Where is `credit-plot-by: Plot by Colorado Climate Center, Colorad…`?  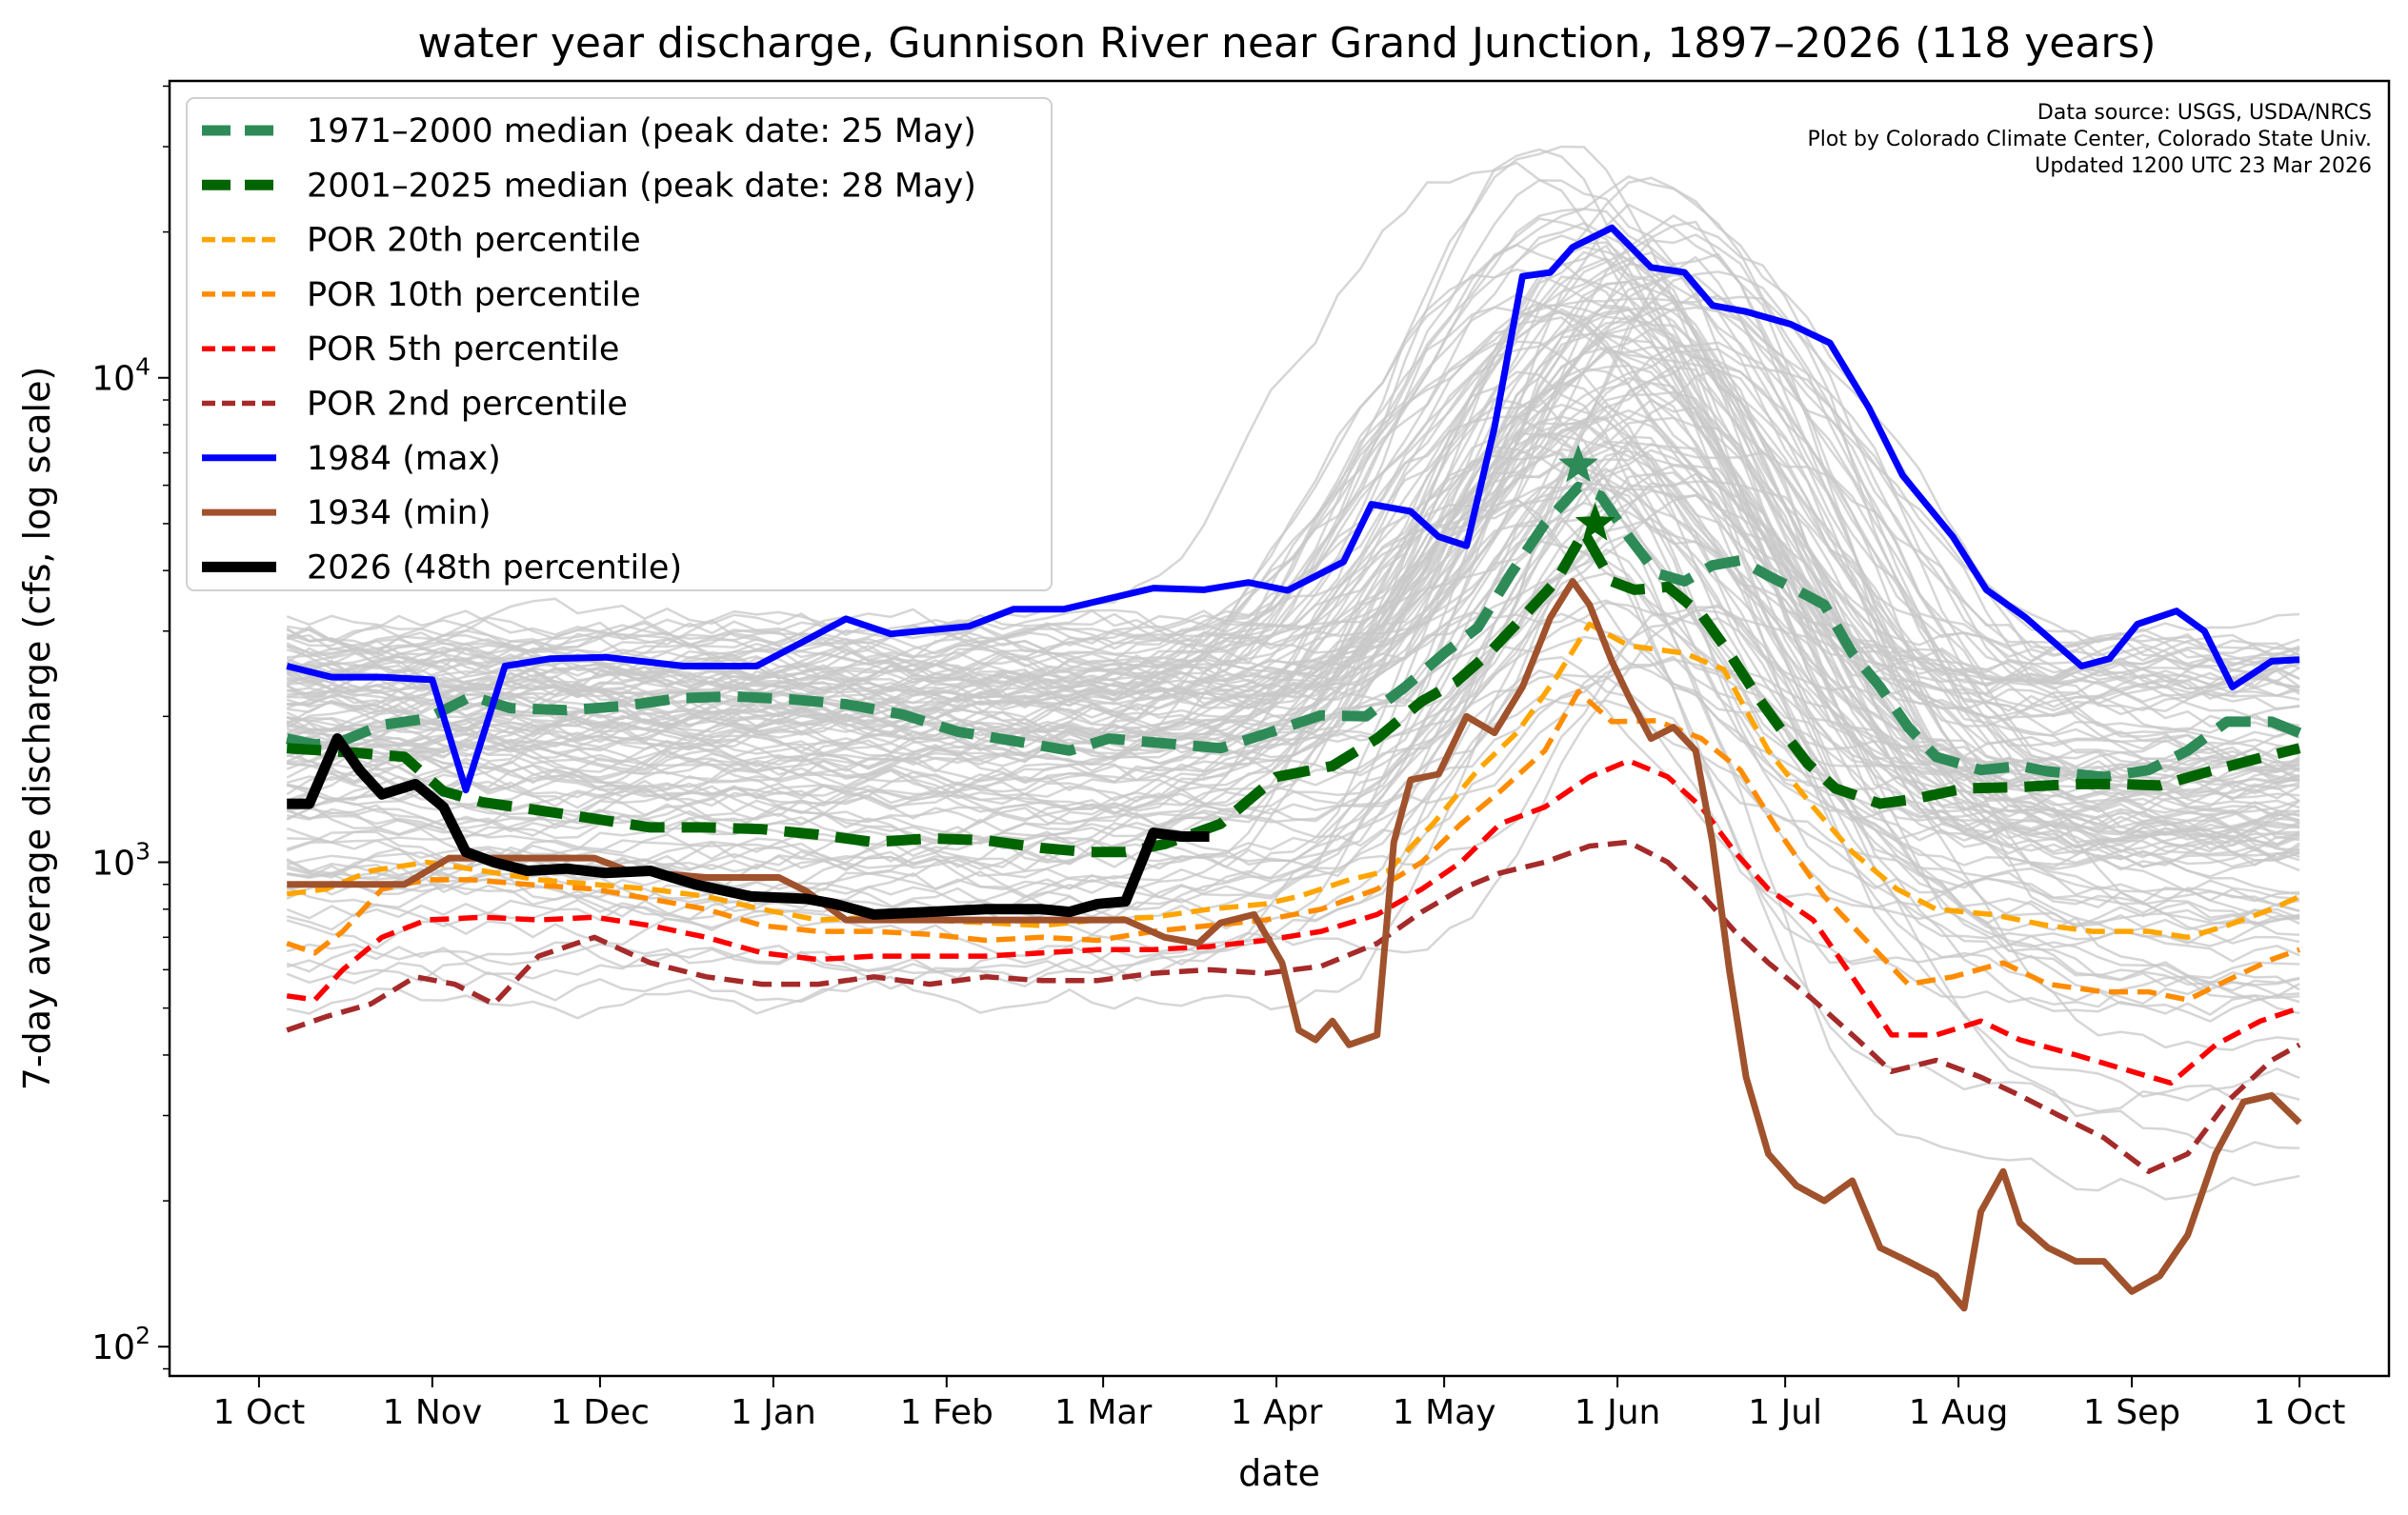 credit-plot-by: Plot by Colorado Climate Center, Colorad… is located at coordinates (2090, 139).